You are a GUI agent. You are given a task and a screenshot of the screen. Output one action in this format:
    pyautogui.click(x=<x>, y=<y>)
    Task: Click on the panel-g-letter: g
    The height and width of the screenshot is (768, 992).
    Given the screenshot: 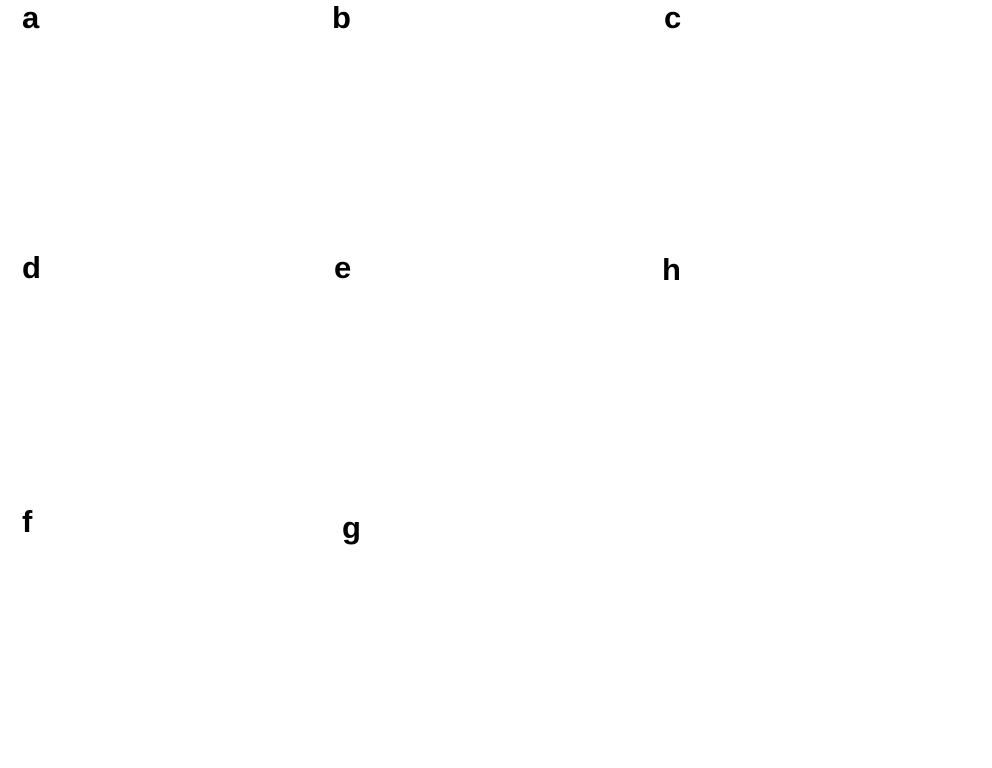 What is the action you would take?
    pyautogui.click(x=351, y=527)
    